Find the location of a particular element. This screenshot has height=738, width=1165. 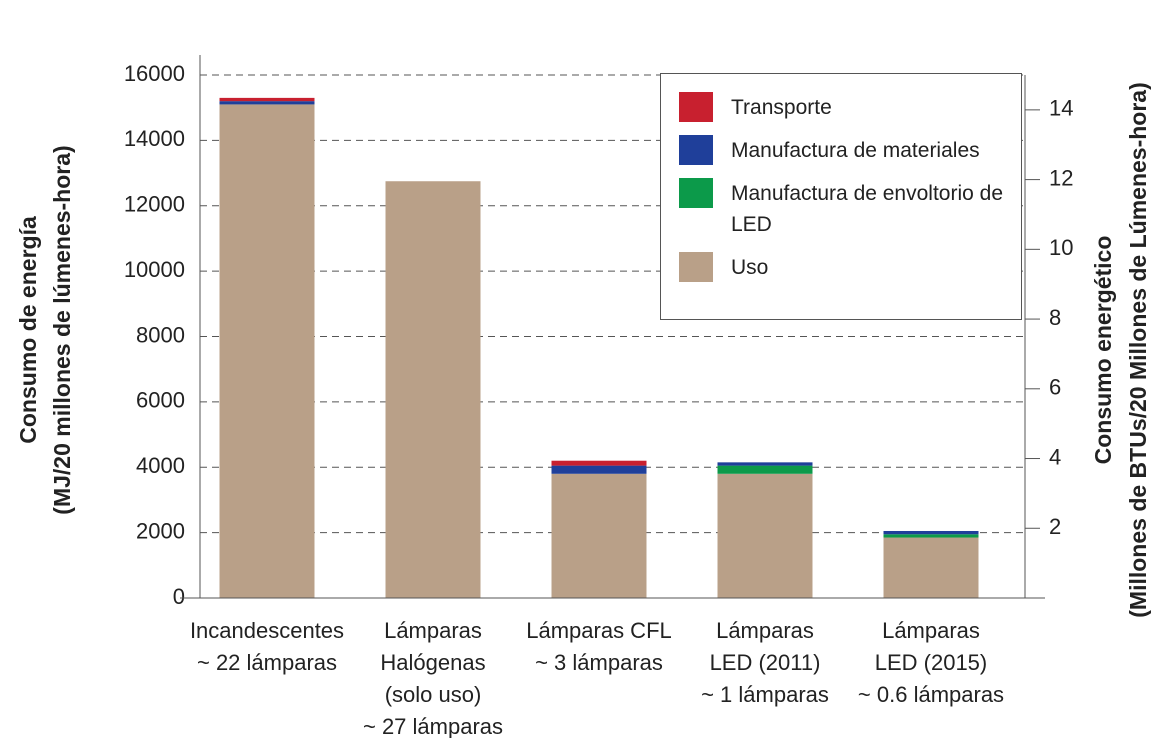

y-tick-label: 2000 is located at coordinates (160, 530).